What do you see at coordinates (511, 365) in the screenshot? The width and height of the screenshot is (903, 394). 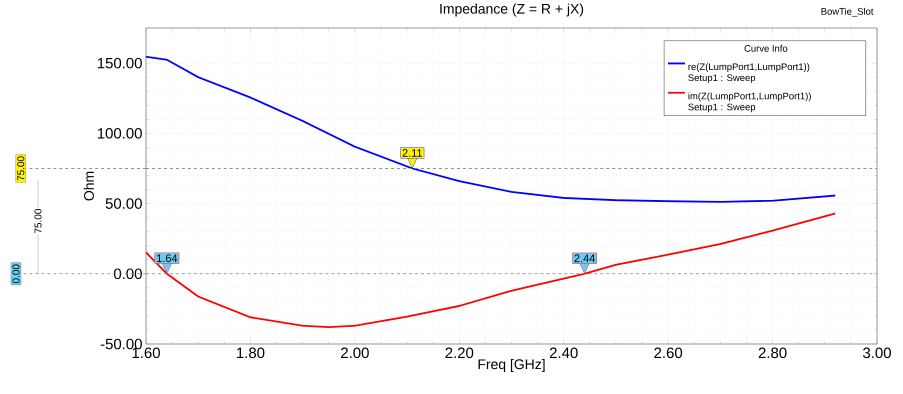 I see `x-axis-title: Freq [GHz]` at bounding box center [511, 365].